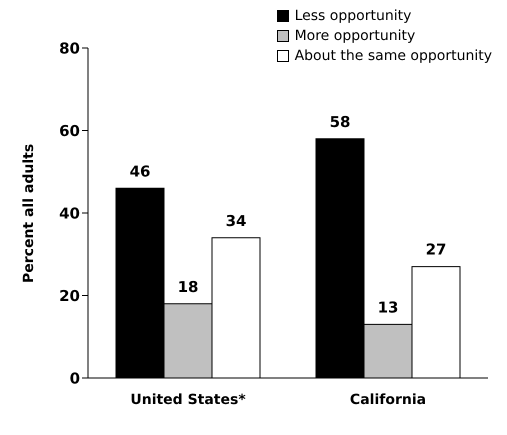 The height and width of the screenshot is (435, 507). What do you see at coordinates (140, 171) in the screenshot?
I see `data-label: 46` at bounding box center [140, 171].